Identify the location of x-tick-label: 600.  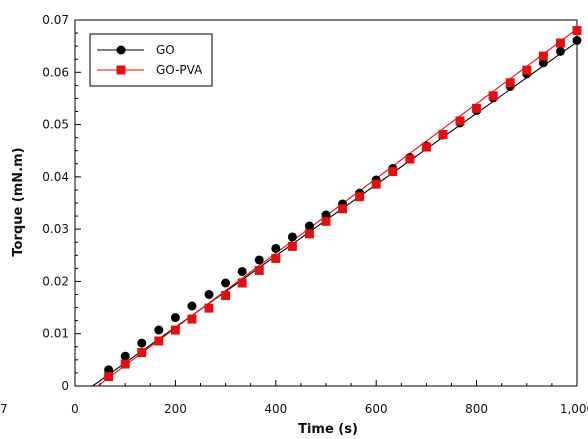
(376, 409).